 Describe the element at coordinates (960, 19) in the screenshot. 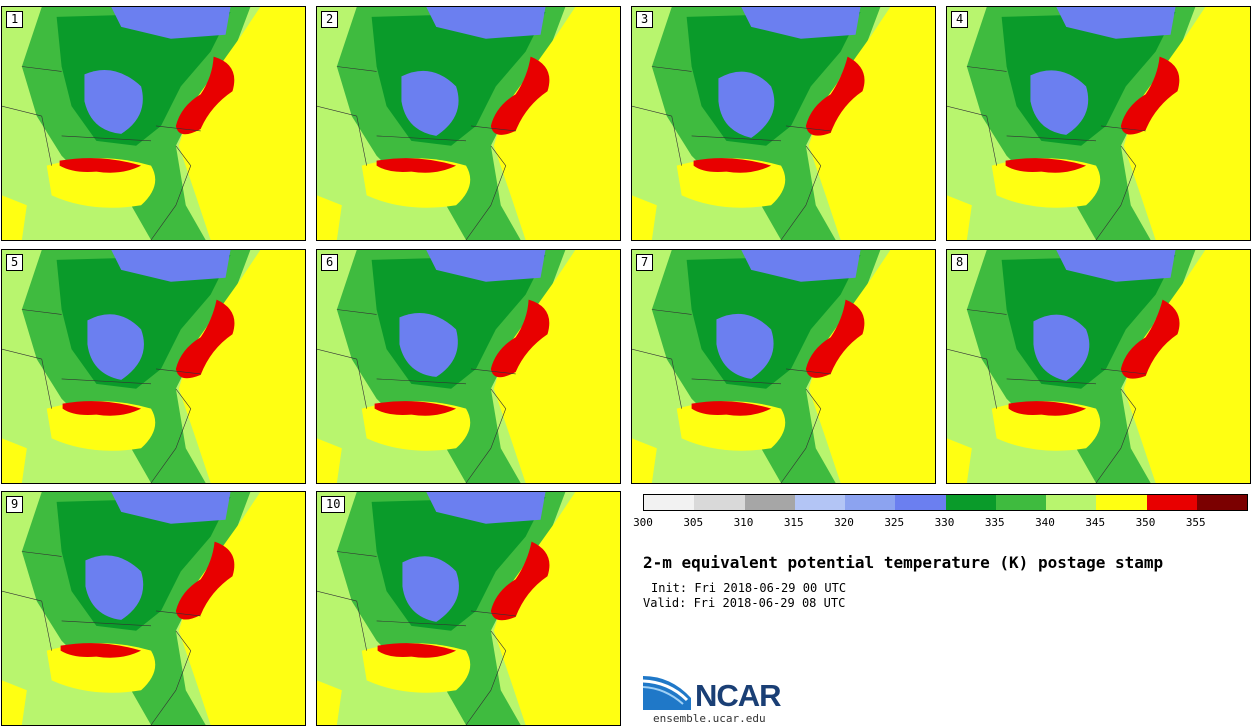

I see `panel-number: 4` at that location.